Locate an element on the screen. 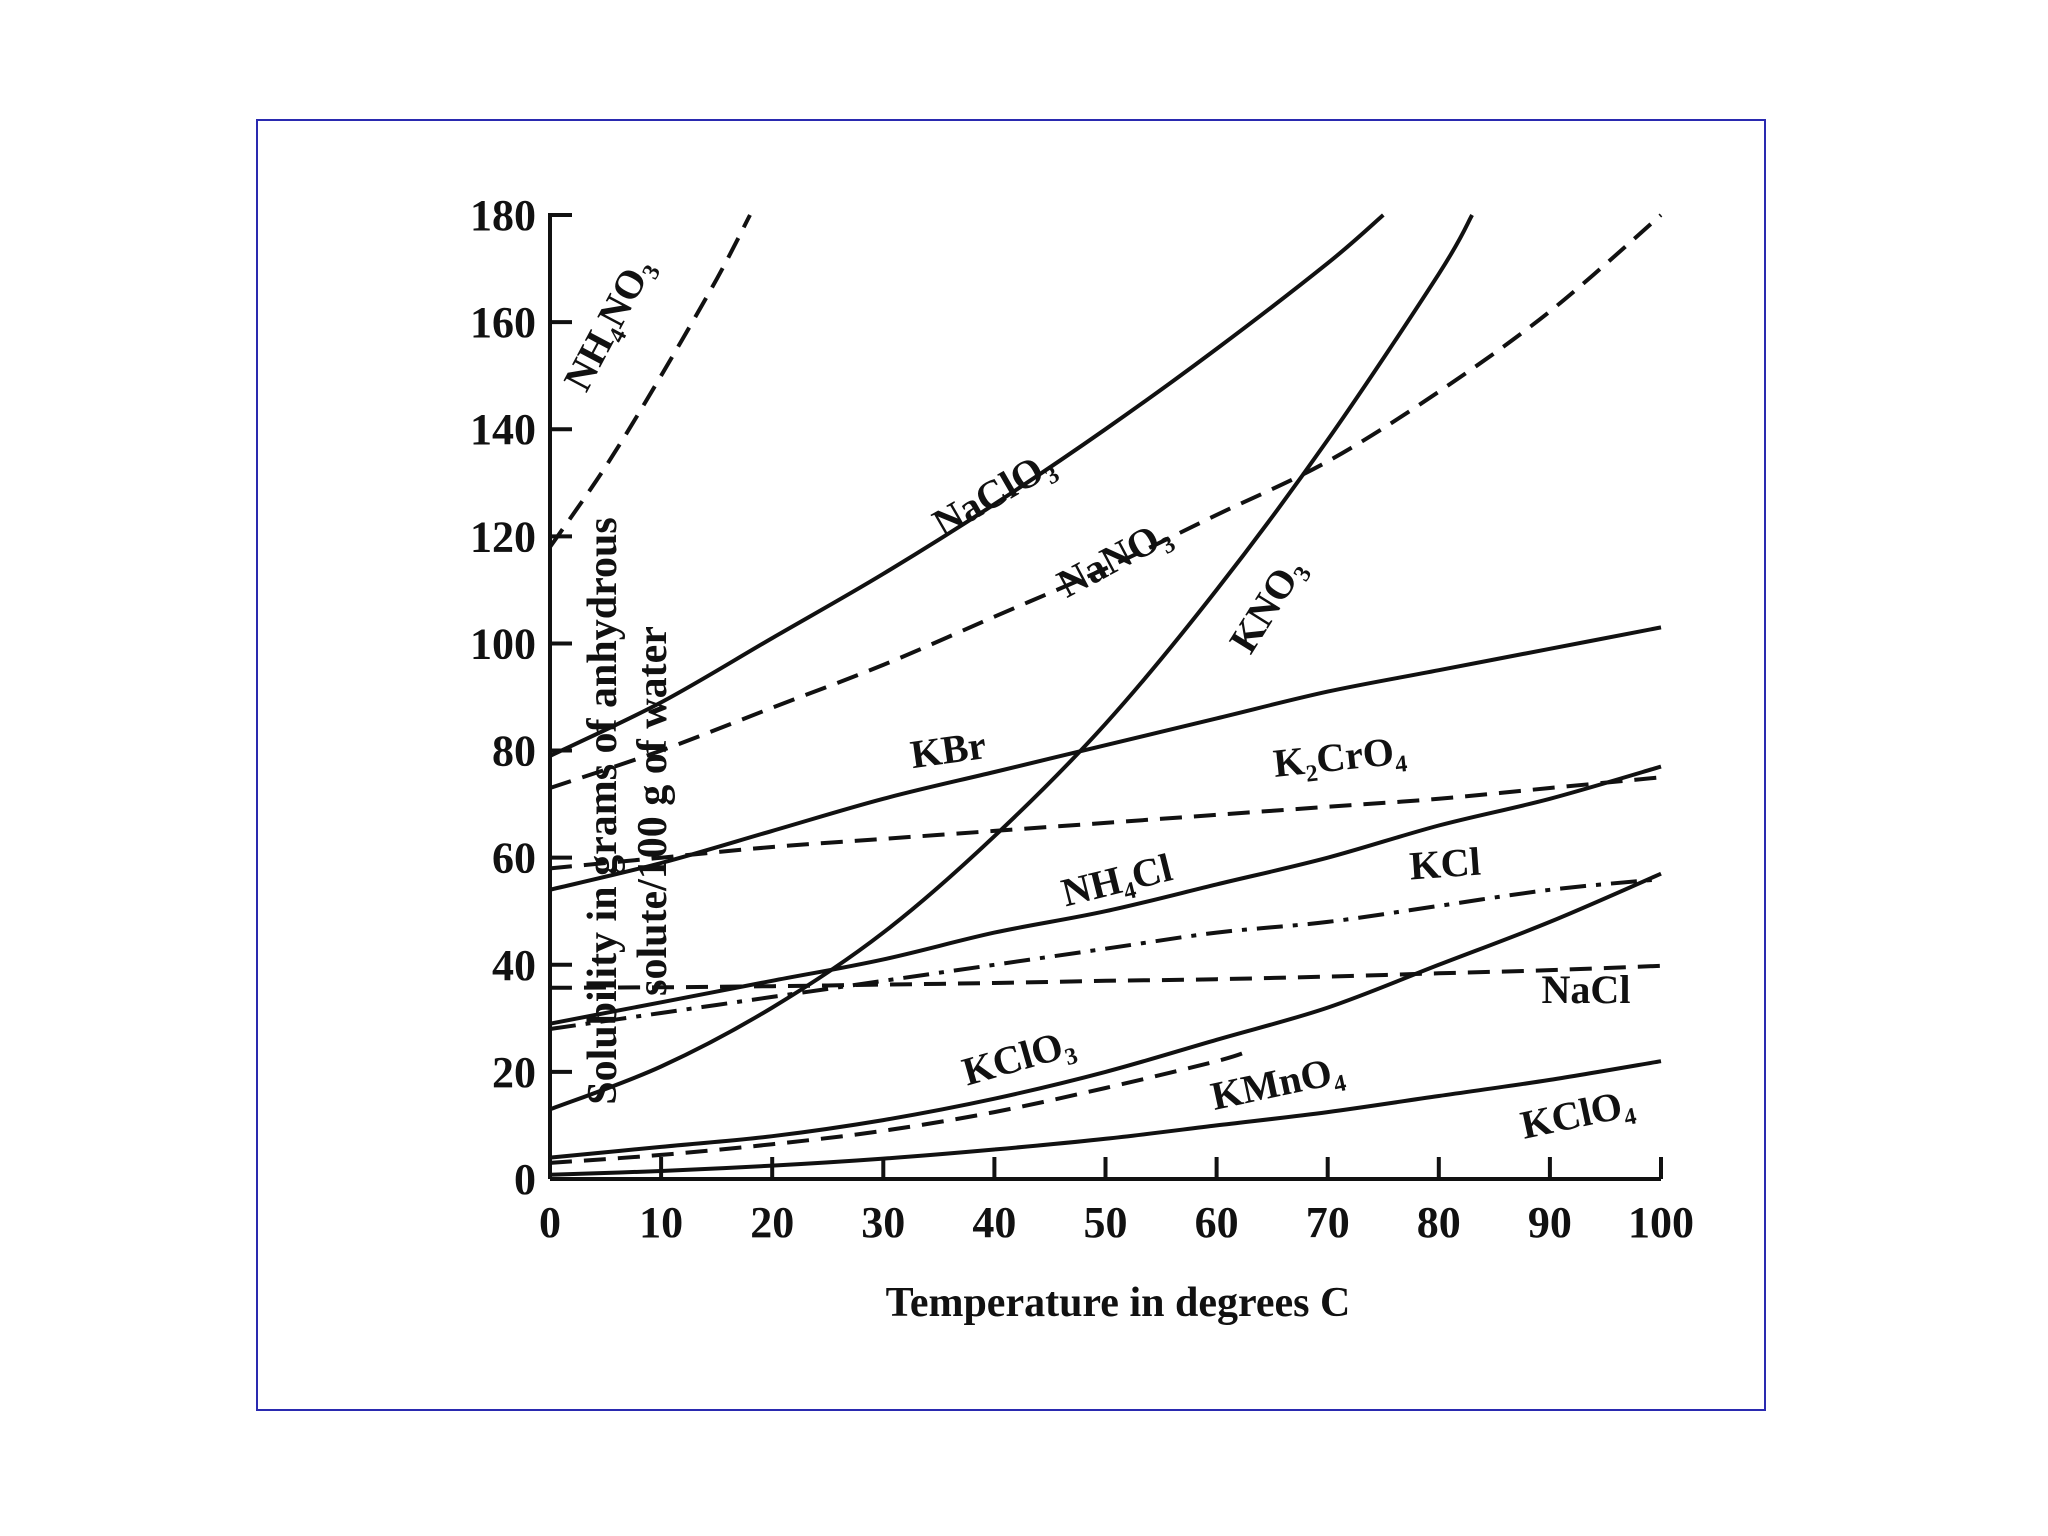  series-label-nh4cl: NH₄Cl is located at coordinates (1117, 880).